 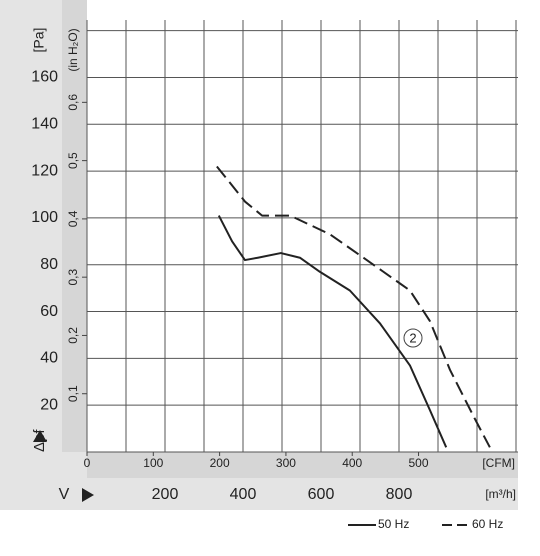 What do you see at coordinates (399, 494) in the screenshot?
I see `x-tick-label: 800` at bounding box center [399, 494].